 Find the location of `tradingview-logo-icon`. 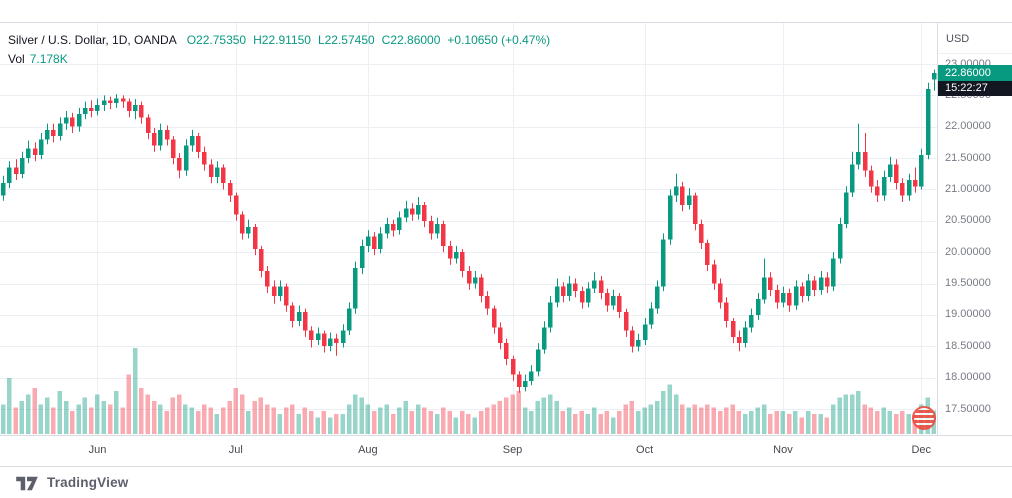

tradingview-logo-icon is located at coordinates (27, 483).